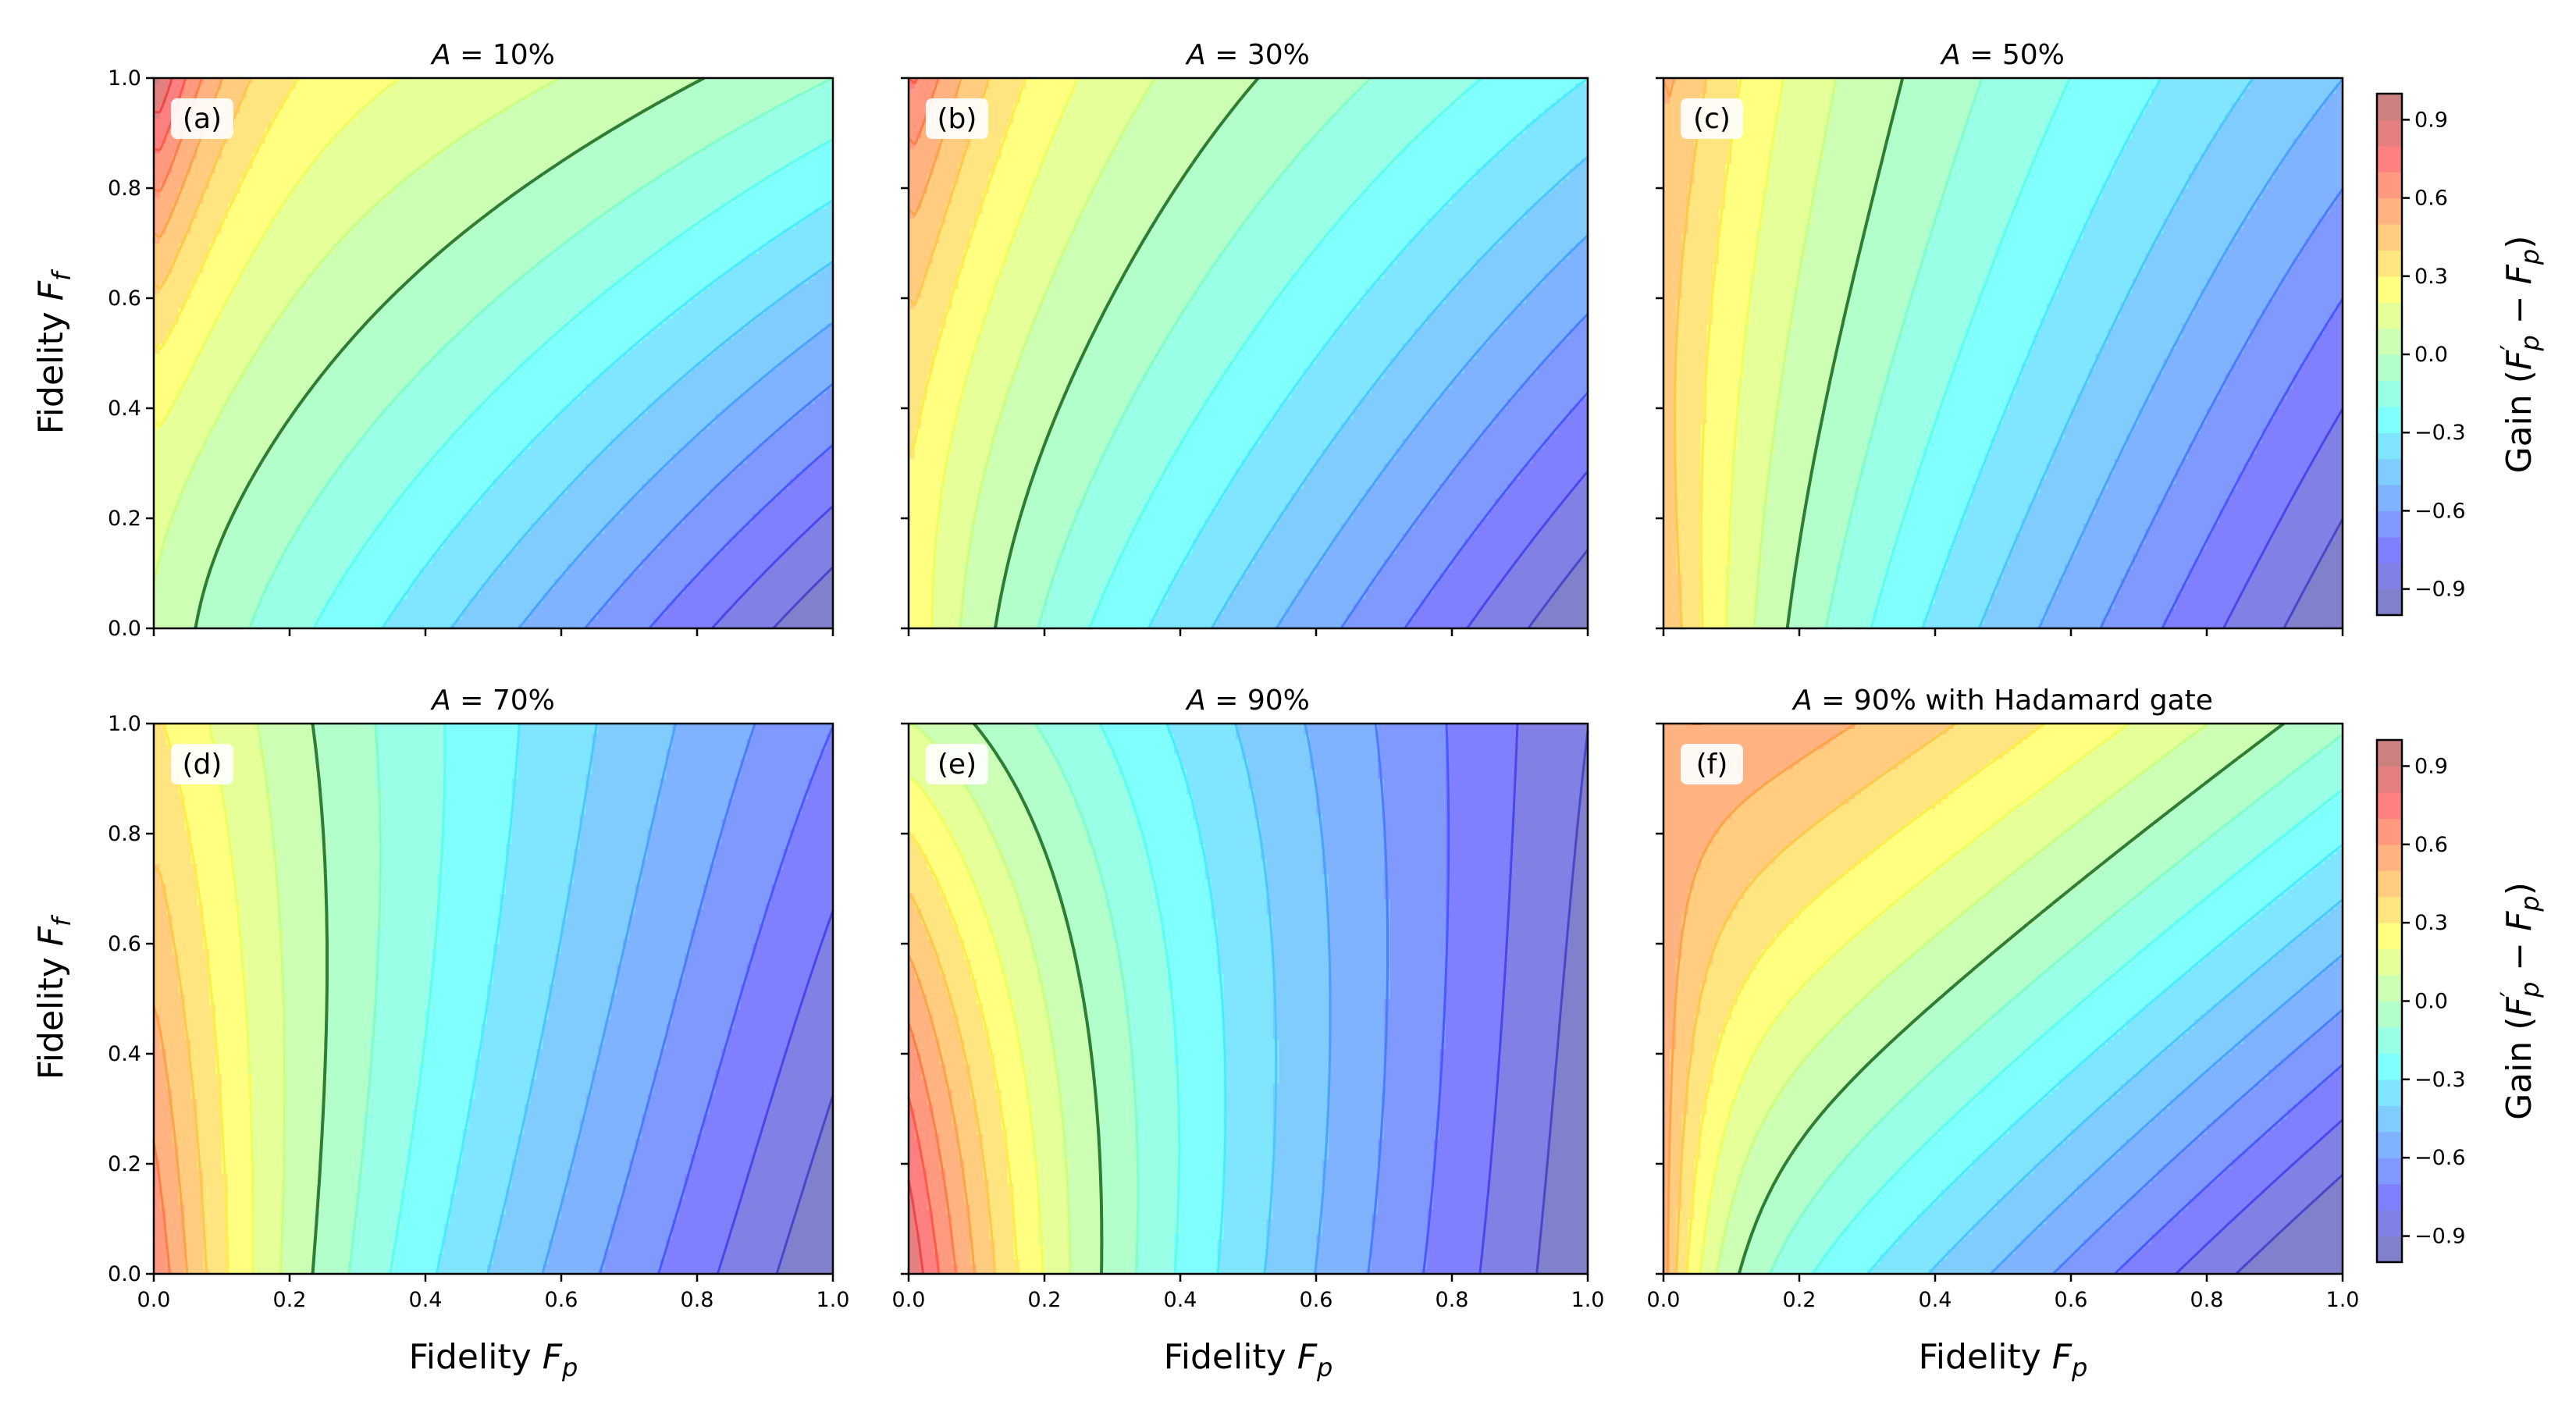 The height and width of the screenshot is (1405, 2576). Describe the element at coordinates (958, 119) in the screenshot. I see `svg-text: (b)` at that location.